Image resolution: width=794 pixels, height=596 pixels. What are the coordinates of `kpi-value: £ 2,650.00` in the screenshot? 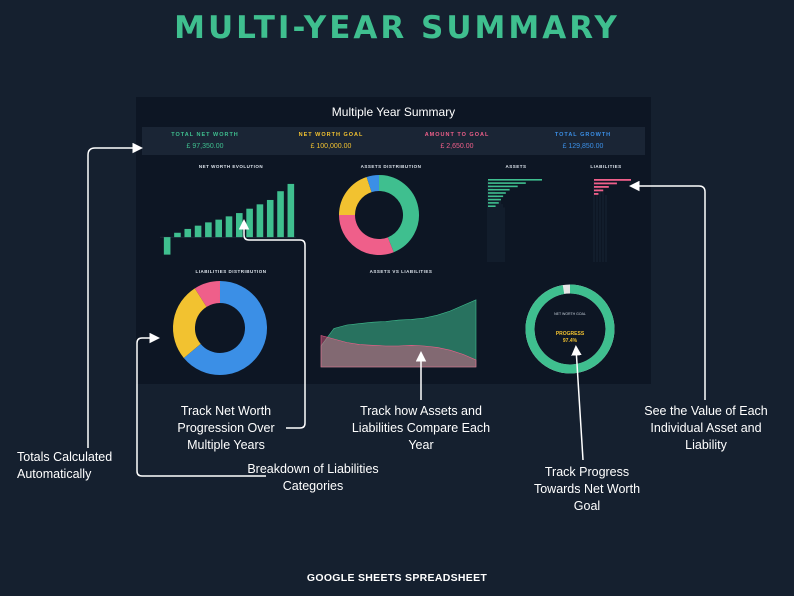 It's located at (457, 146).